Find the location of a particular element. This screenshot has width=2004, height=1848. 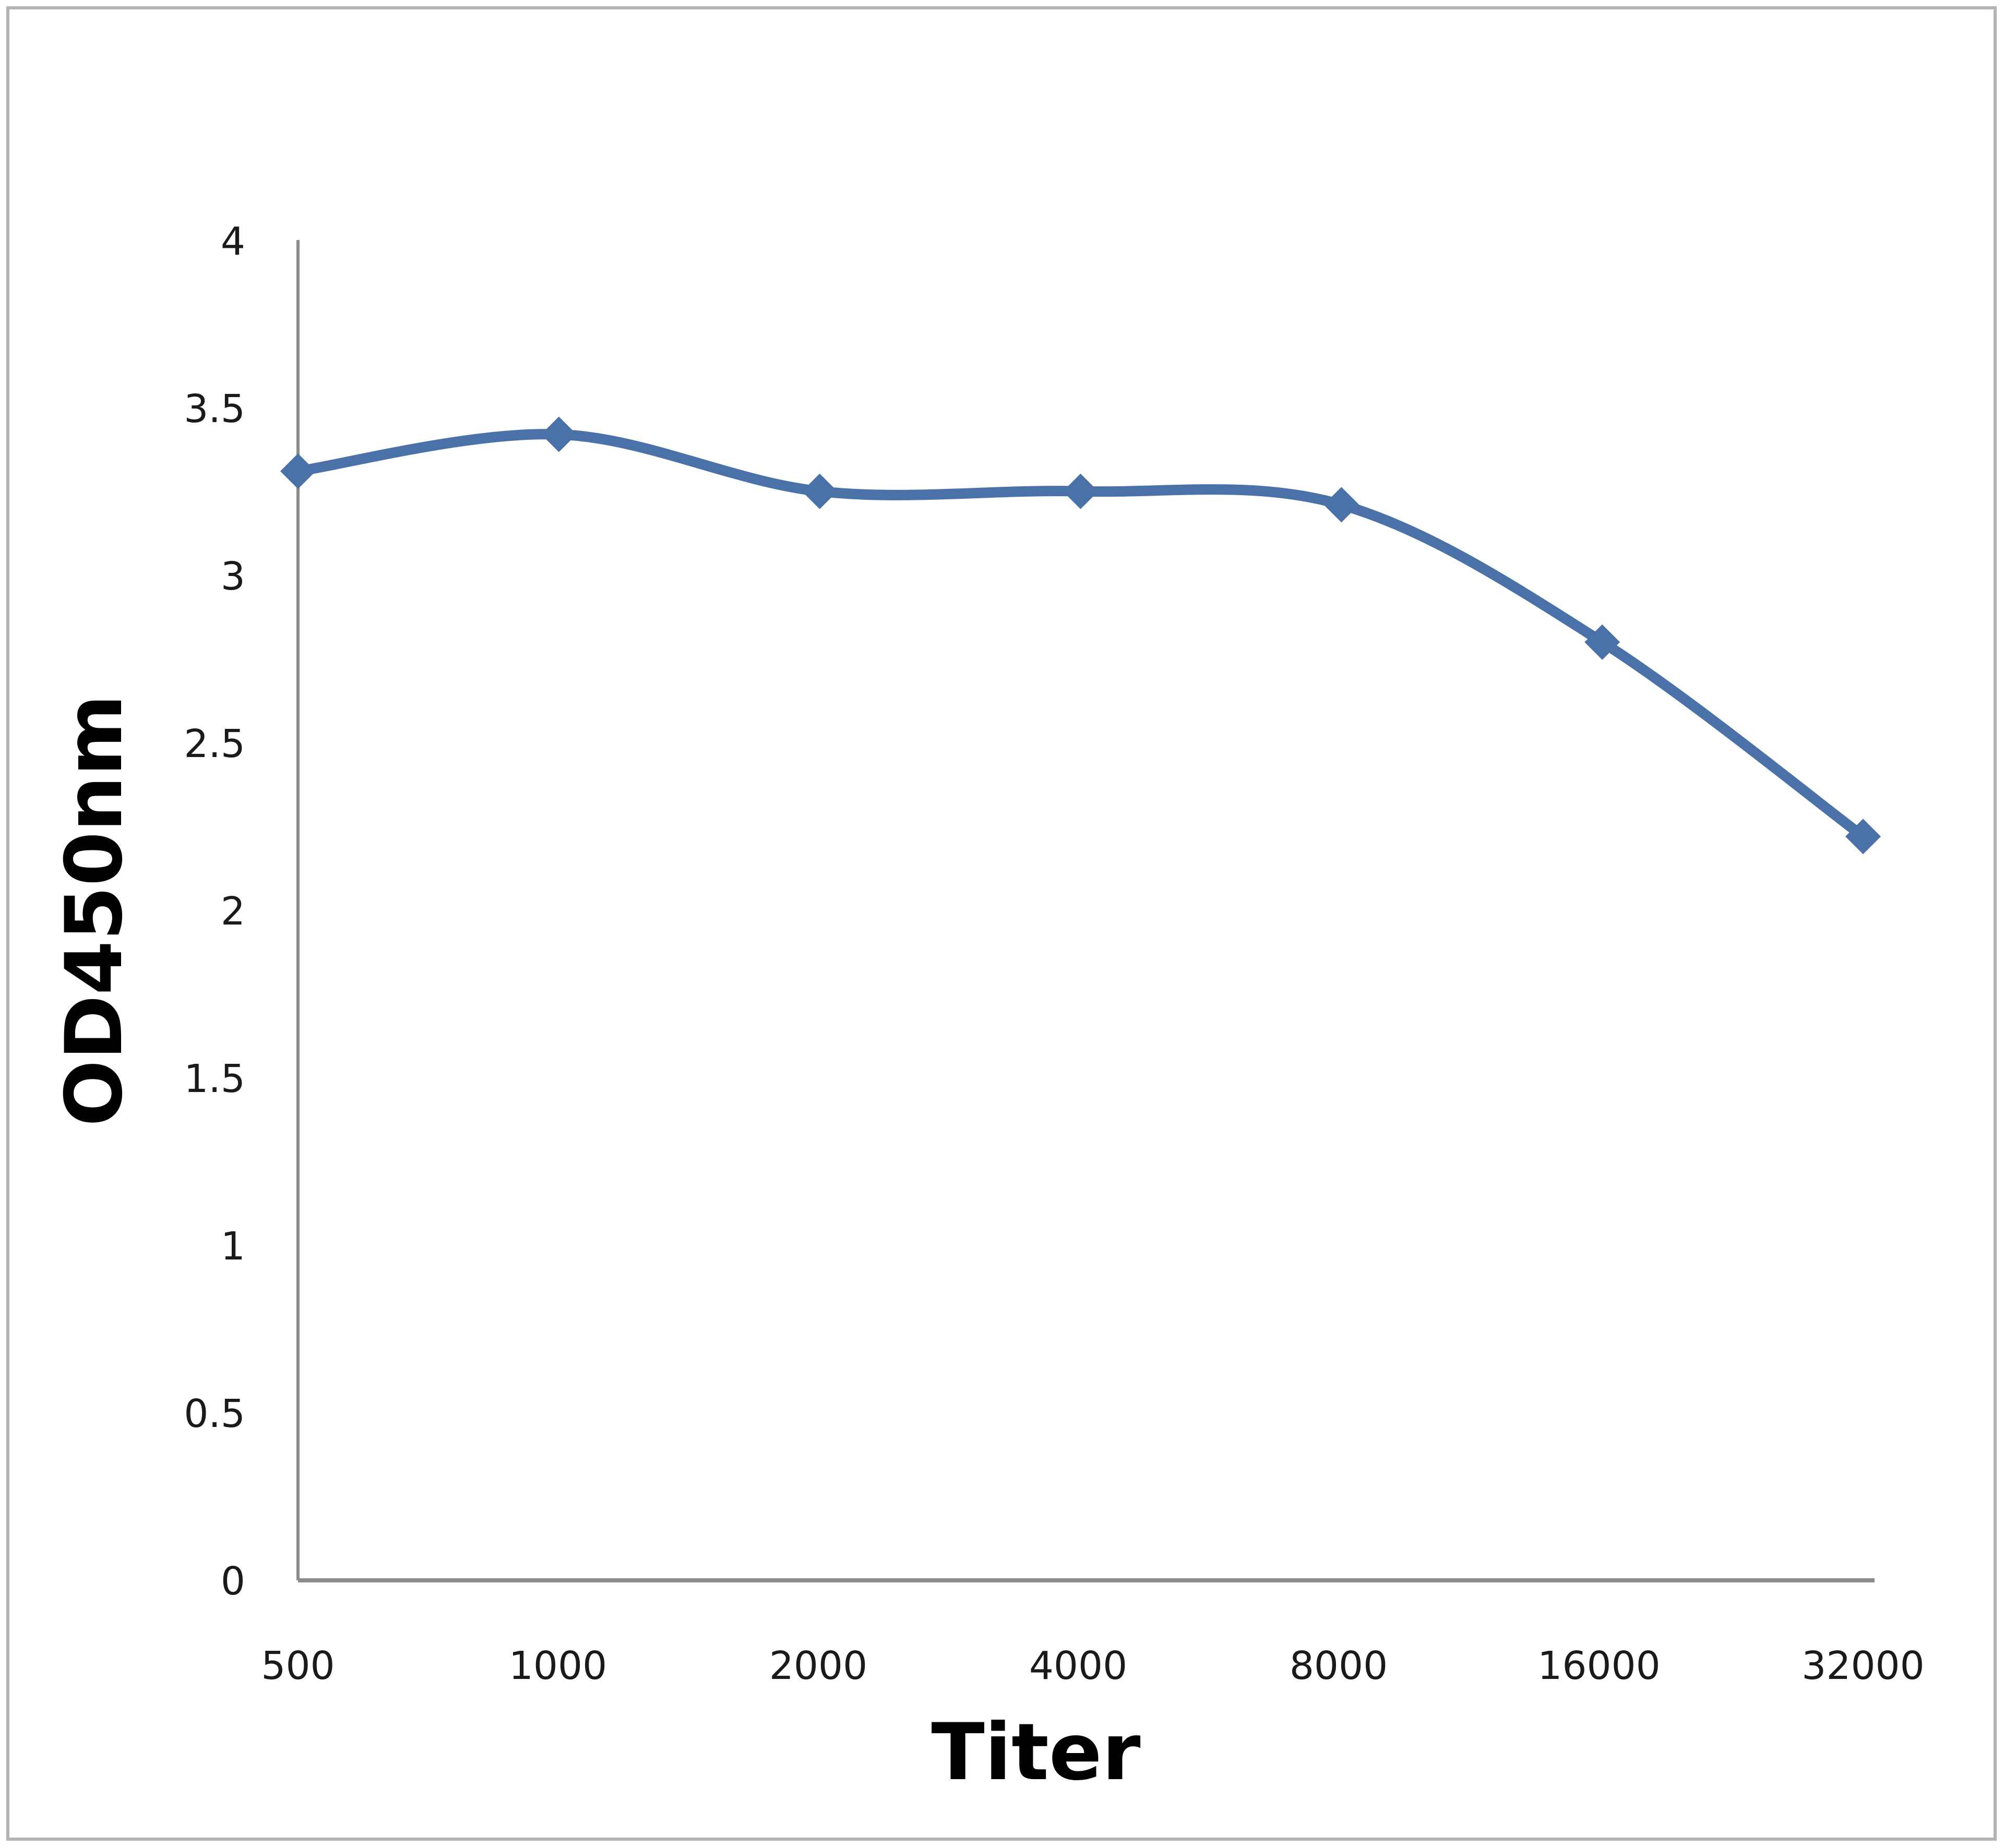

y-tick-label: 4 is located at coordinates (233, 241).